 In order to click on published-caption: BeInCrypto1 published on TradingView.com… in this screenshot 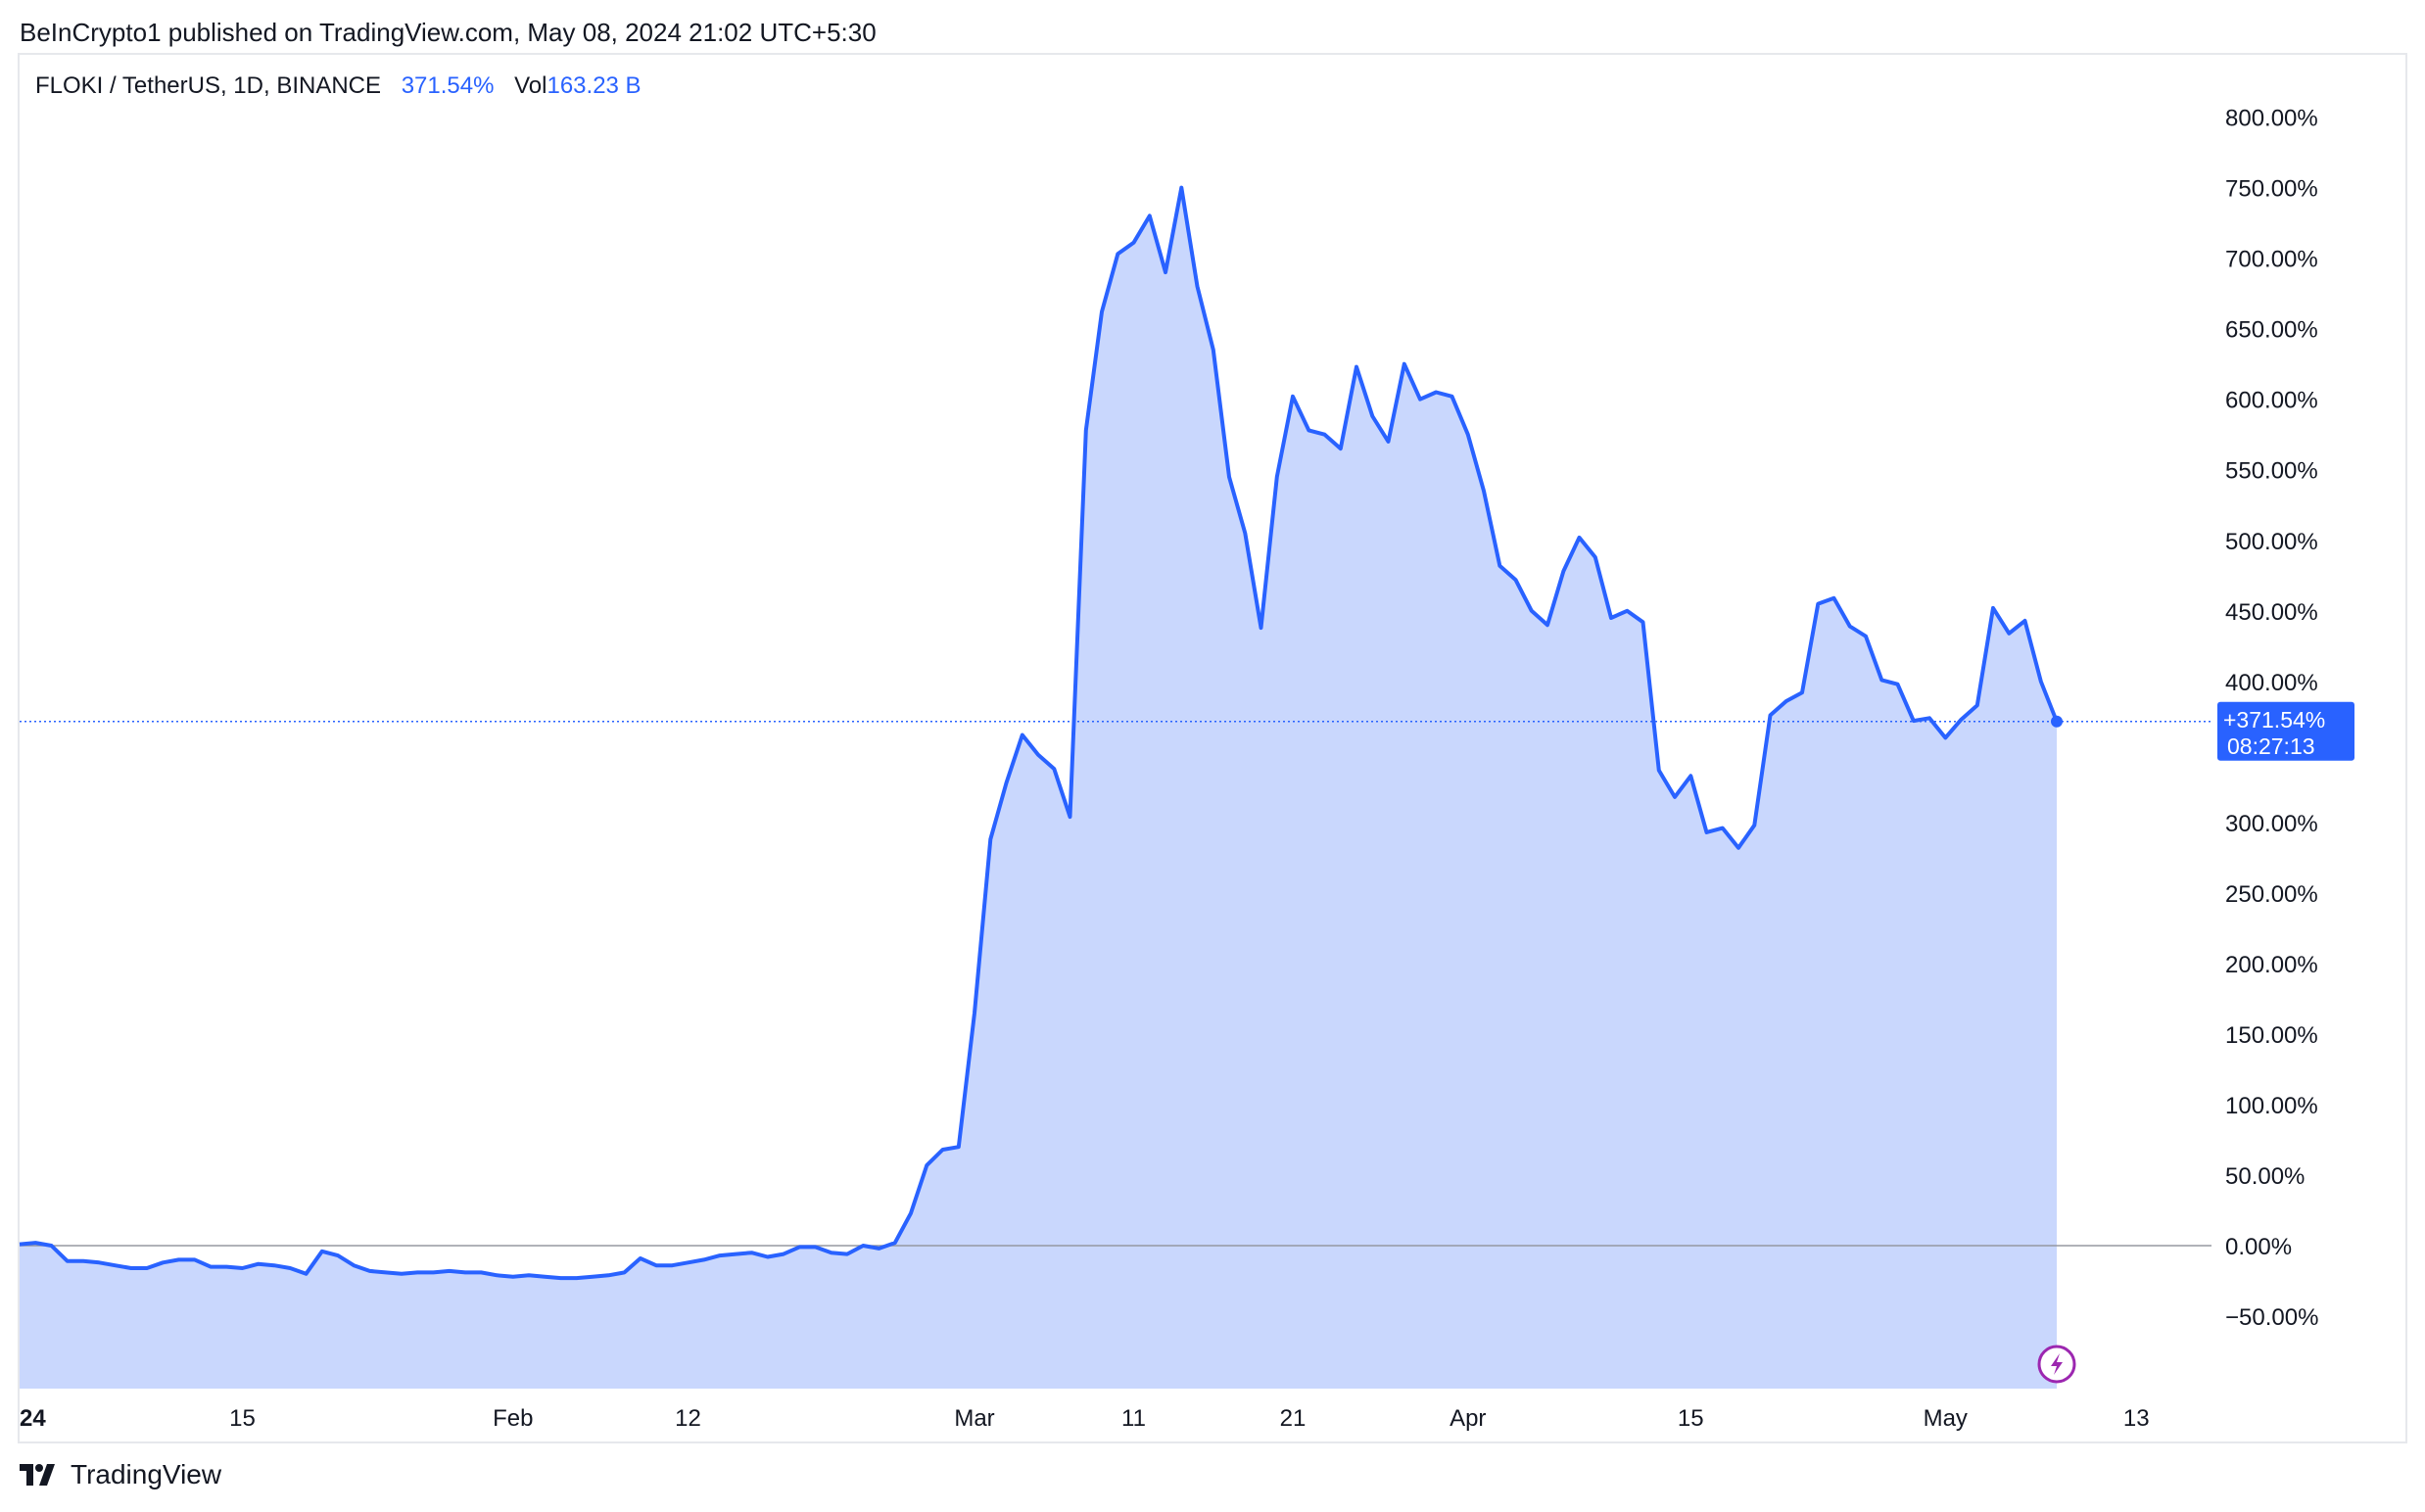, I will do `click(448, 32)`.